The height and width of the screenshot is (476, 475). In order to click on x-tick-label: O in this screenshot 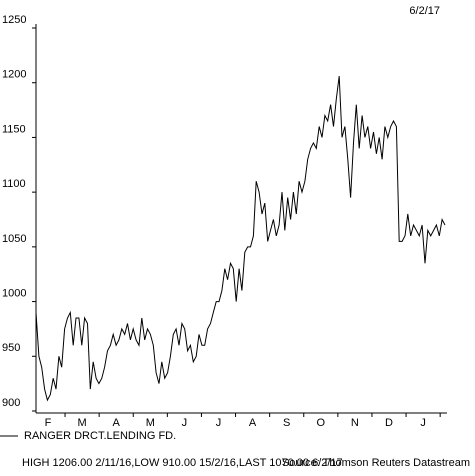, I will do `click(321, 423)`.